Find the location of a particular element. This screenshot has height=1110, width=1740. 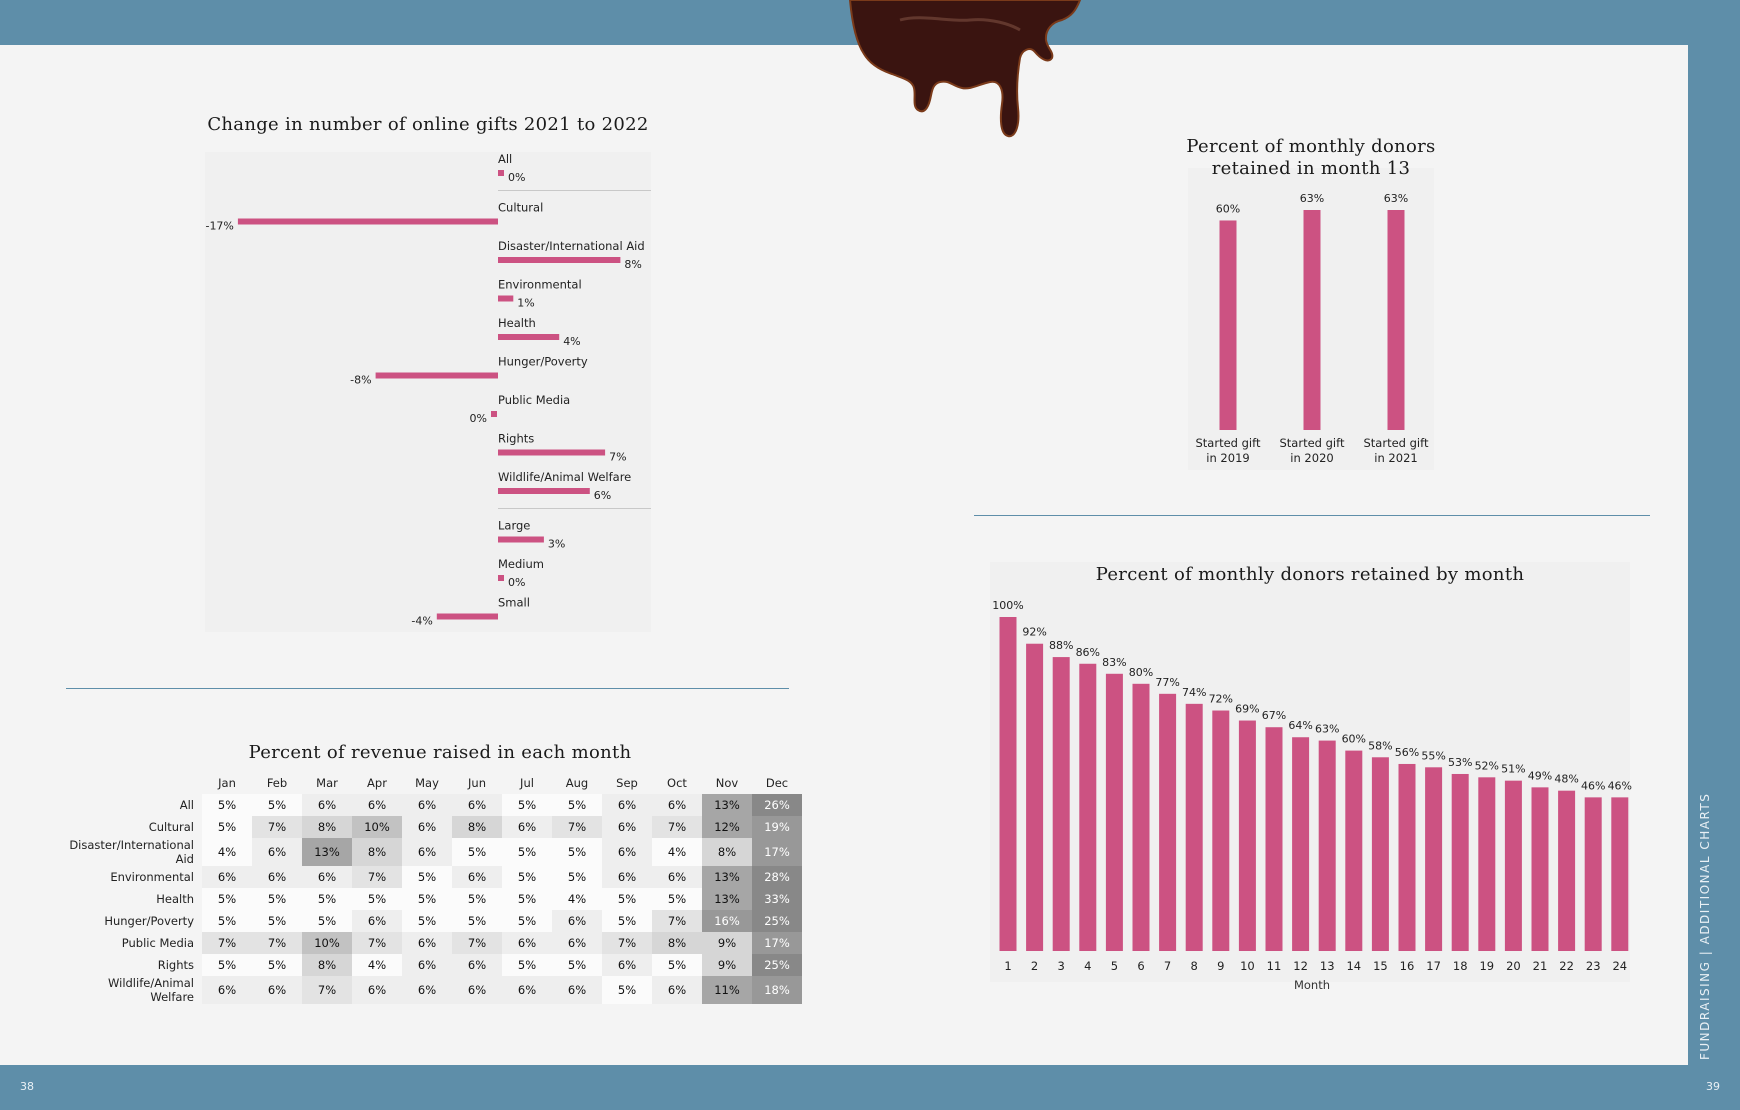

row-label: Health is located at coordinates (175, 899).